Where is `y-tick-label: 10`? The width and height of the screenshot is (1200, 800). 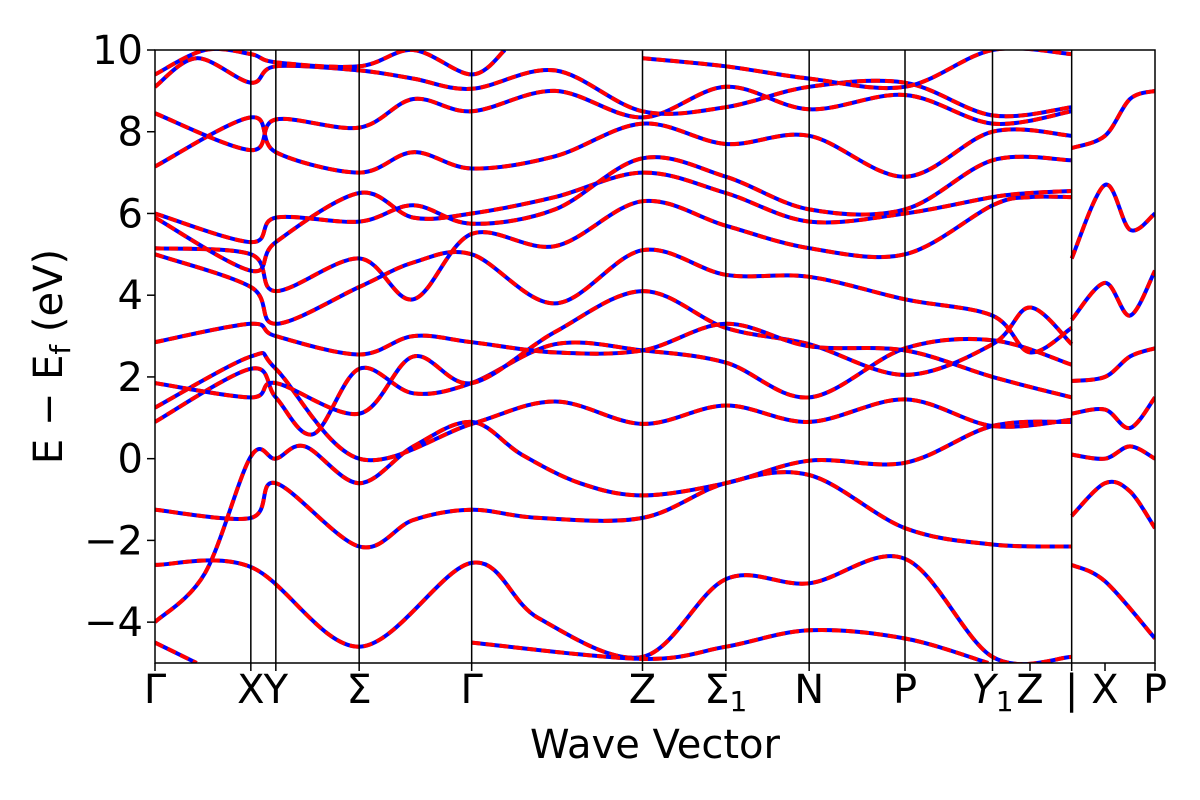 y-tick-label: 10 is located at coordinates (117, 51).